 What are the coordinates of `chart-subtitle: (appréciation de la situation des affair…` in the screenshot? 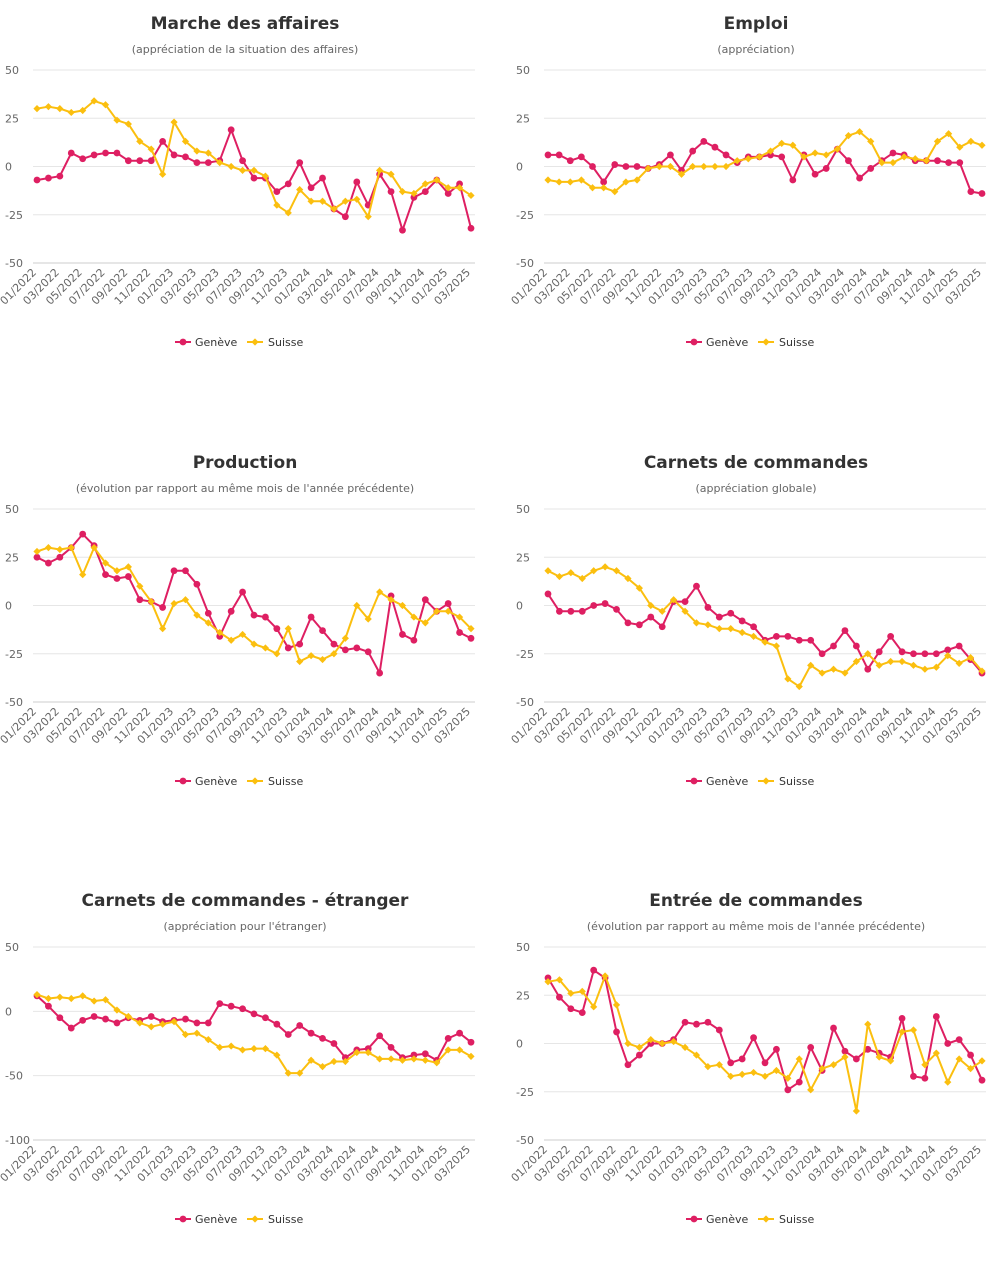 It's located at (245, 49).